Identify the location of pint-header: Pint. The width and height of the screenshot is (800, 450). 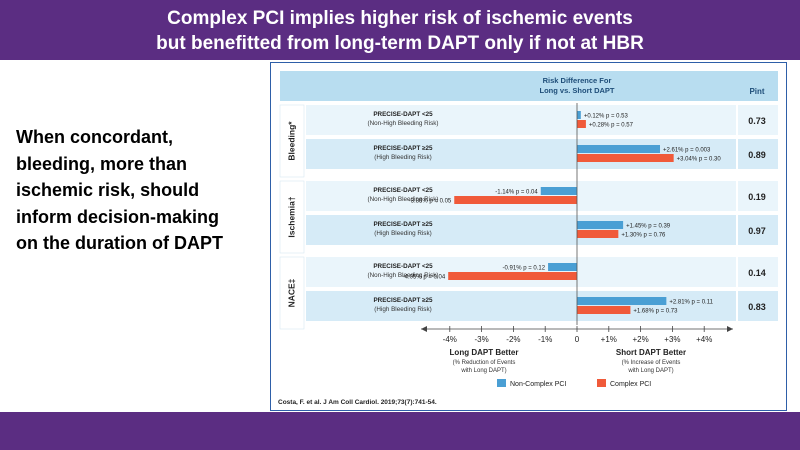
(756, 91).